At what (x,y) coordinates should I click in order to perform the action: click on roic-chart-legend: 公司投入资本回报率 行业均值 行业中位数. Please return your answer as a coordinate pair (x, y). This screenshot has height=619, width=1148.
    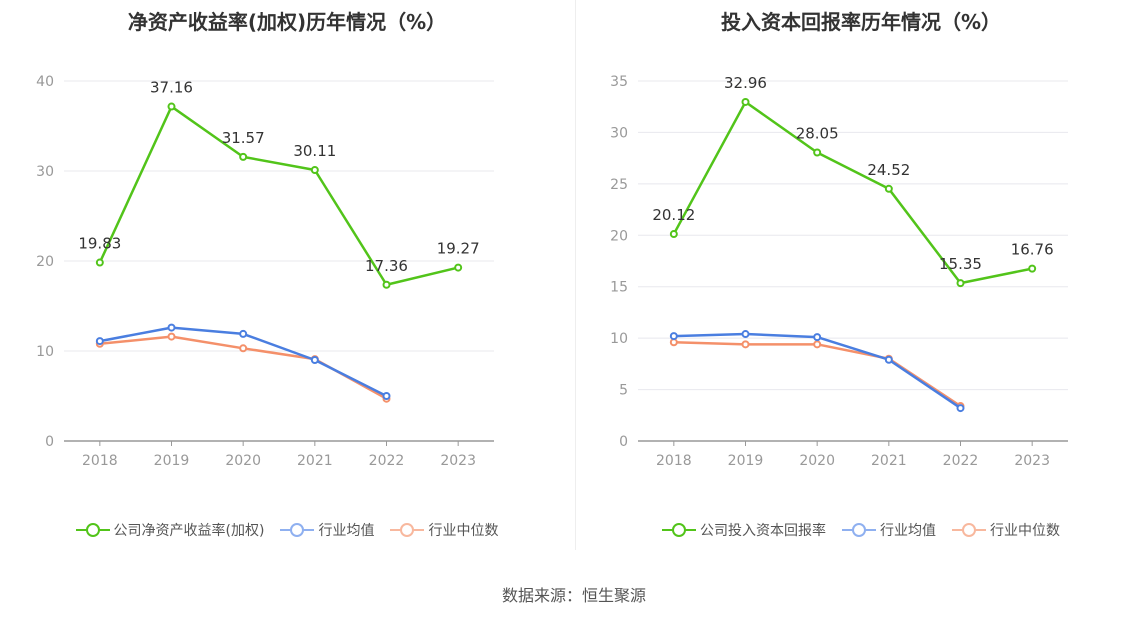
    Looking at the image, I should click on (861, 530).